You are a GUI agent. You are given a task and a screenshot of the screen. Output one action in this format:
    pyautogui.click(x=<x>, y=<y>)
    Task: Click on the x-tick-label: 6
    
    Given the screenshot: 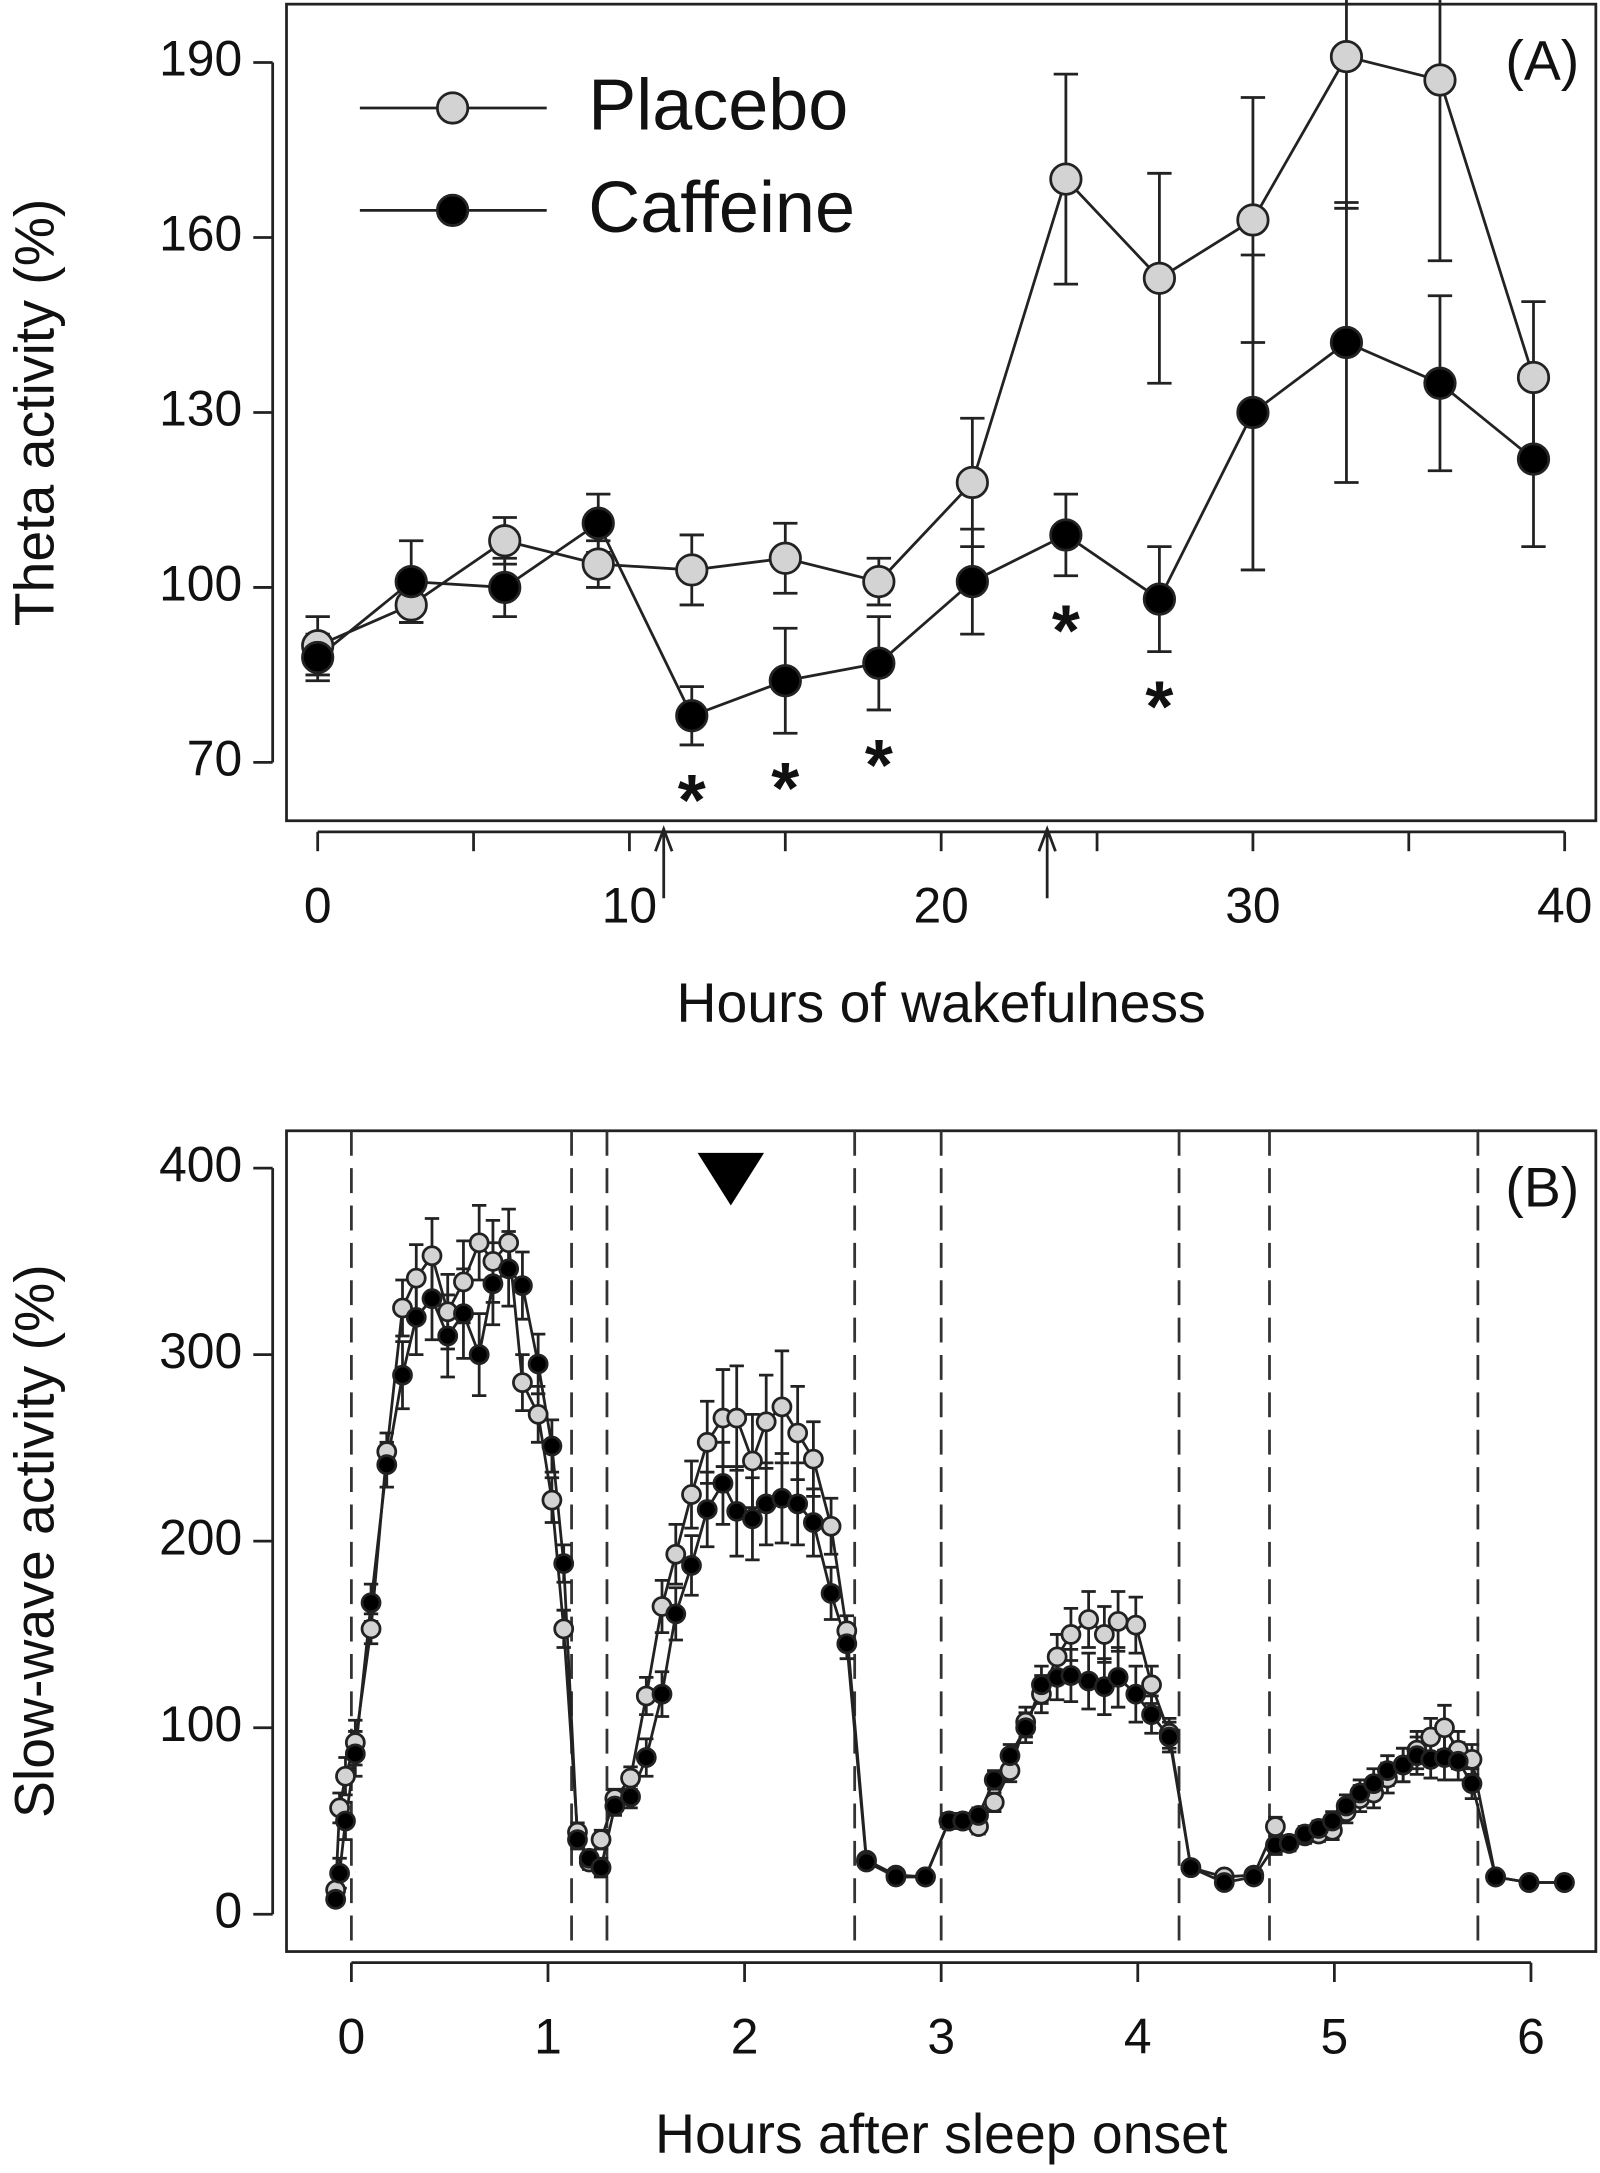 What is the action you would take?
    pyautogui.click(x=1531, y=2036)
    